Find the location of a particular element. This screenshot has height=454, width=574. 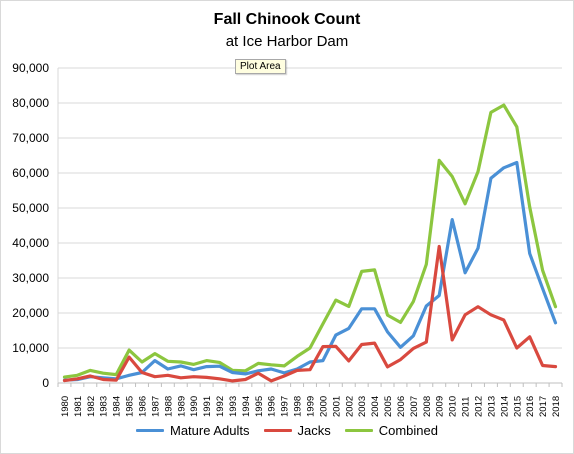

x-tick-label: 1986 is located at coordinates (143, 406).